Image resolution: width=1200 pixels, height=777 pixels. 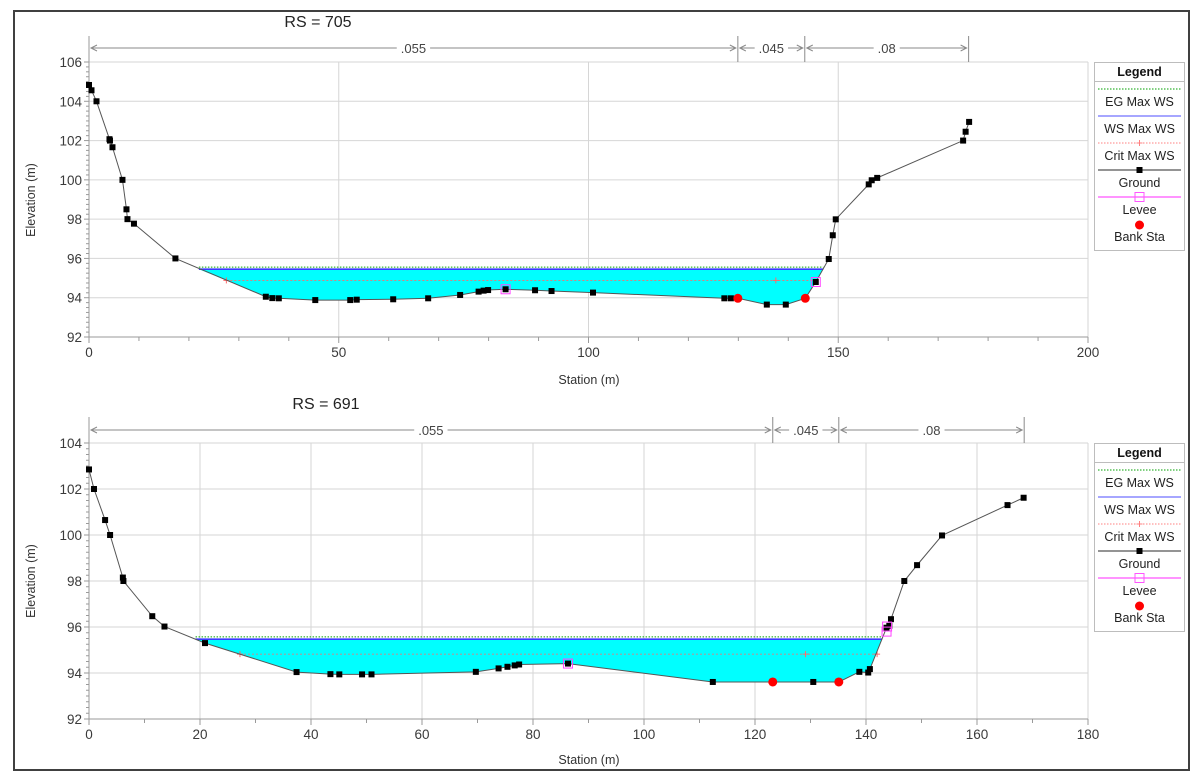 What do you see at coordinates (589, 380) in the screenshot?
I see `x-axis-title: Station (m)` at bounding box center [589, 380].